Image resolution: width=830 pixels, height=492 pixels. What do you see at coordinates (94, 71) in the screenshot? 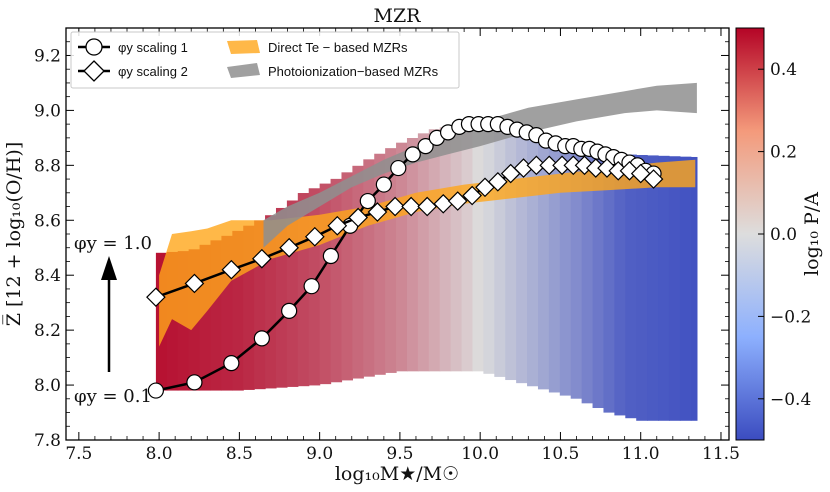
I see `legend-diamond-marker` at bounding box center [94, 71].